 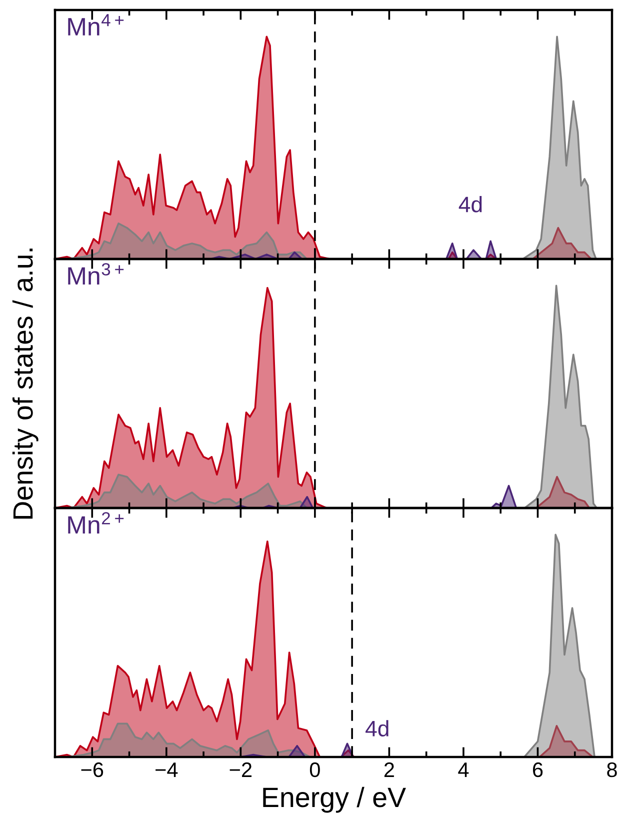 What do you see at coordinates (538, 770) in the screenshot?
I see `x-tick-label: 6` at bounding box center [538, 770].